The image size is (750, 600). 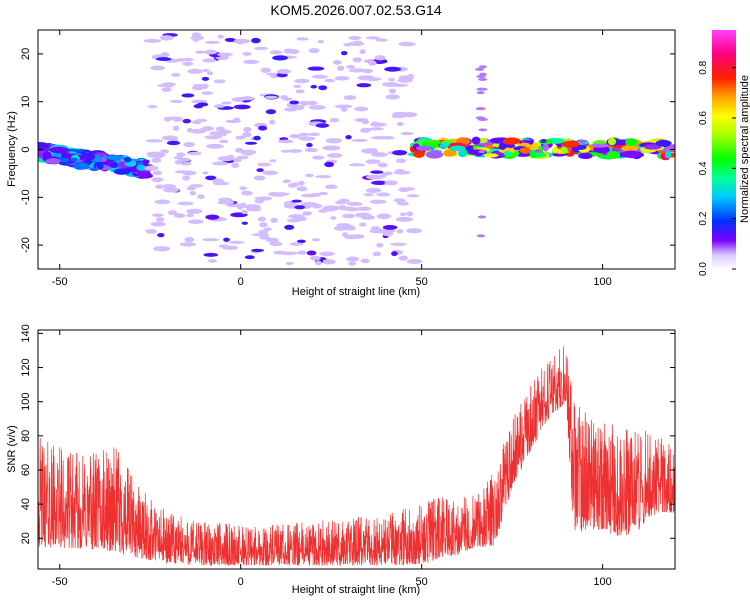 What do you see at coordinates (356, 590) in the screenshot?
I see `snr-x-axis-label: Height of straight line (km)` at bounding box center [356, 590].